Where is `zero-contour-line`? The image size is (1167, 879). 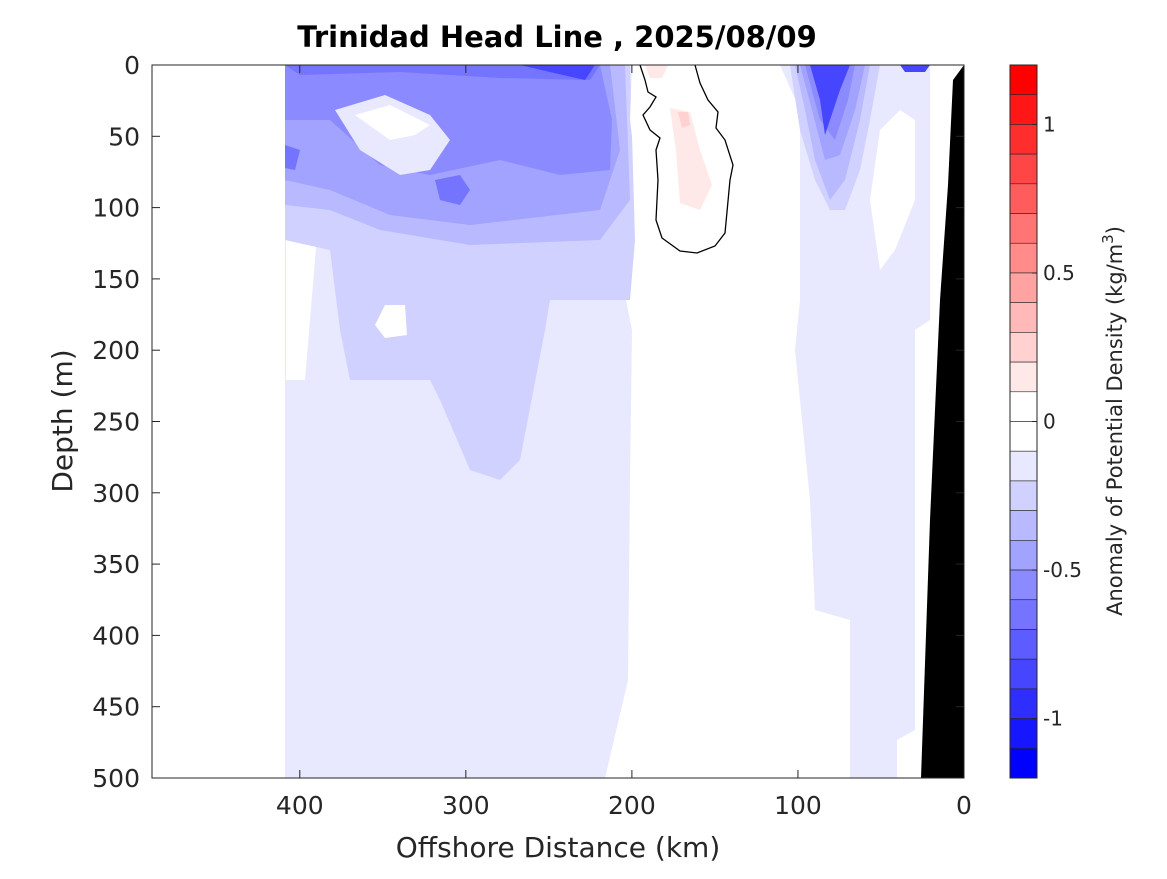
zero-contour-line is located at coordinates (686, 159).